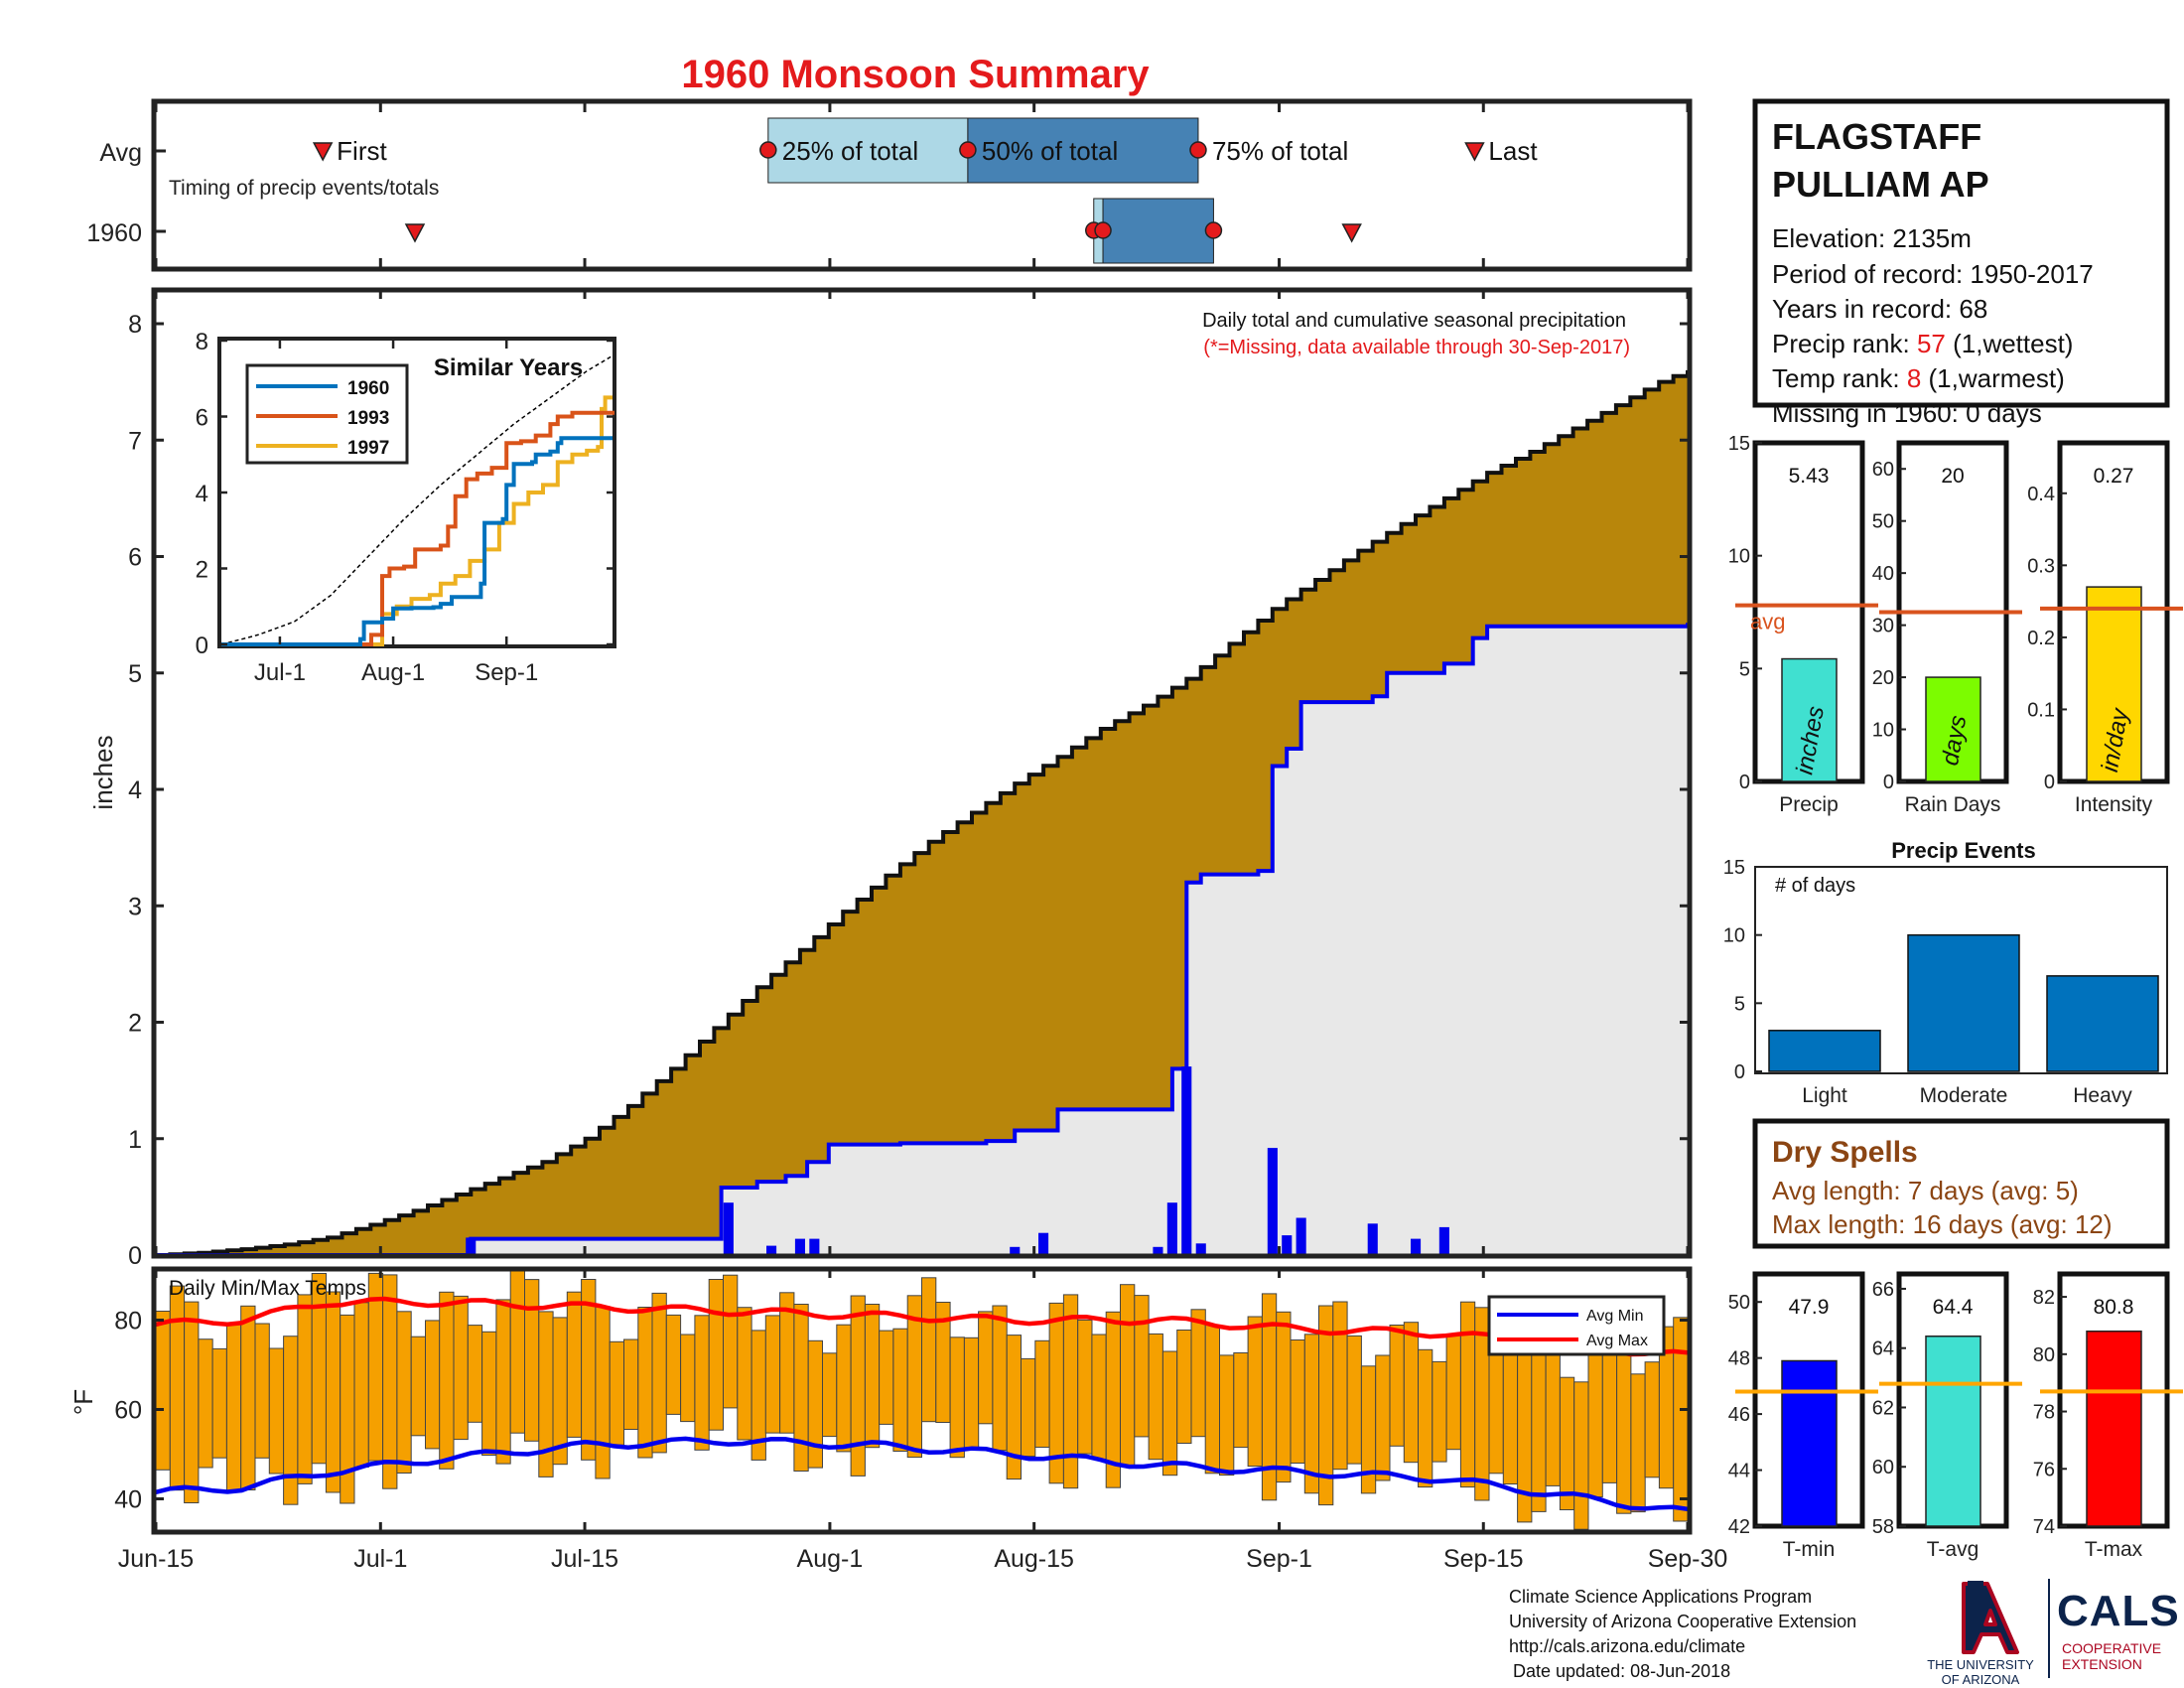 Image resolution: width=2184 pixels, height=1688 pixels. Describe the element at coordinates (1213, 230) in the screenshot. I see `year-q75-marker` at that location.